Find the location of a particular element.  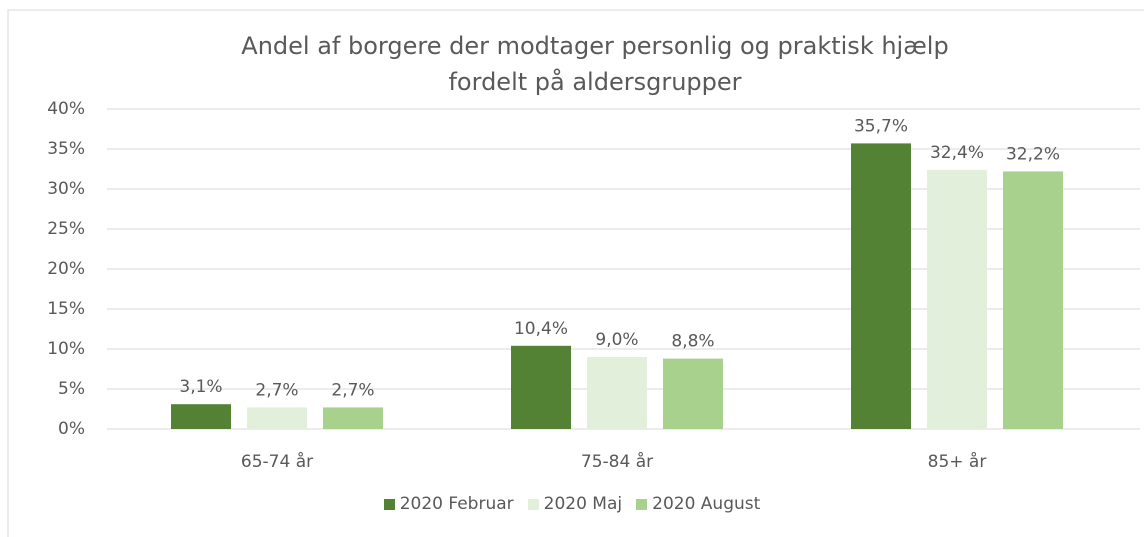

legend-label: 2020 Februar is located at coordinates (456, 504).